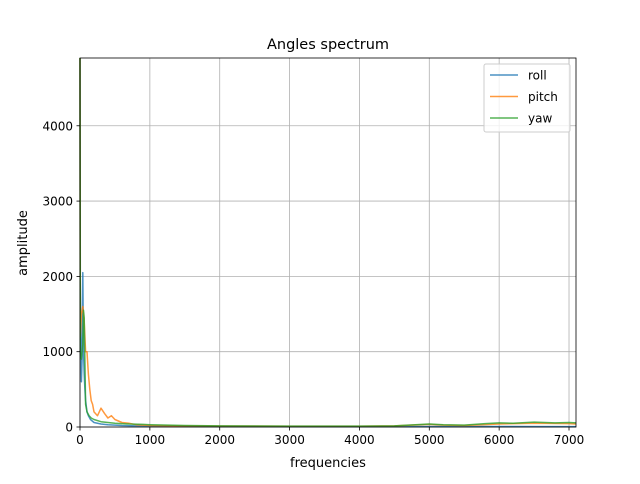 The width and height of the screenshot is (640, 484). Describe the element at coordinates (328, 45) in the screenshot. I see `chart-title: Angles spectrum` at that location.